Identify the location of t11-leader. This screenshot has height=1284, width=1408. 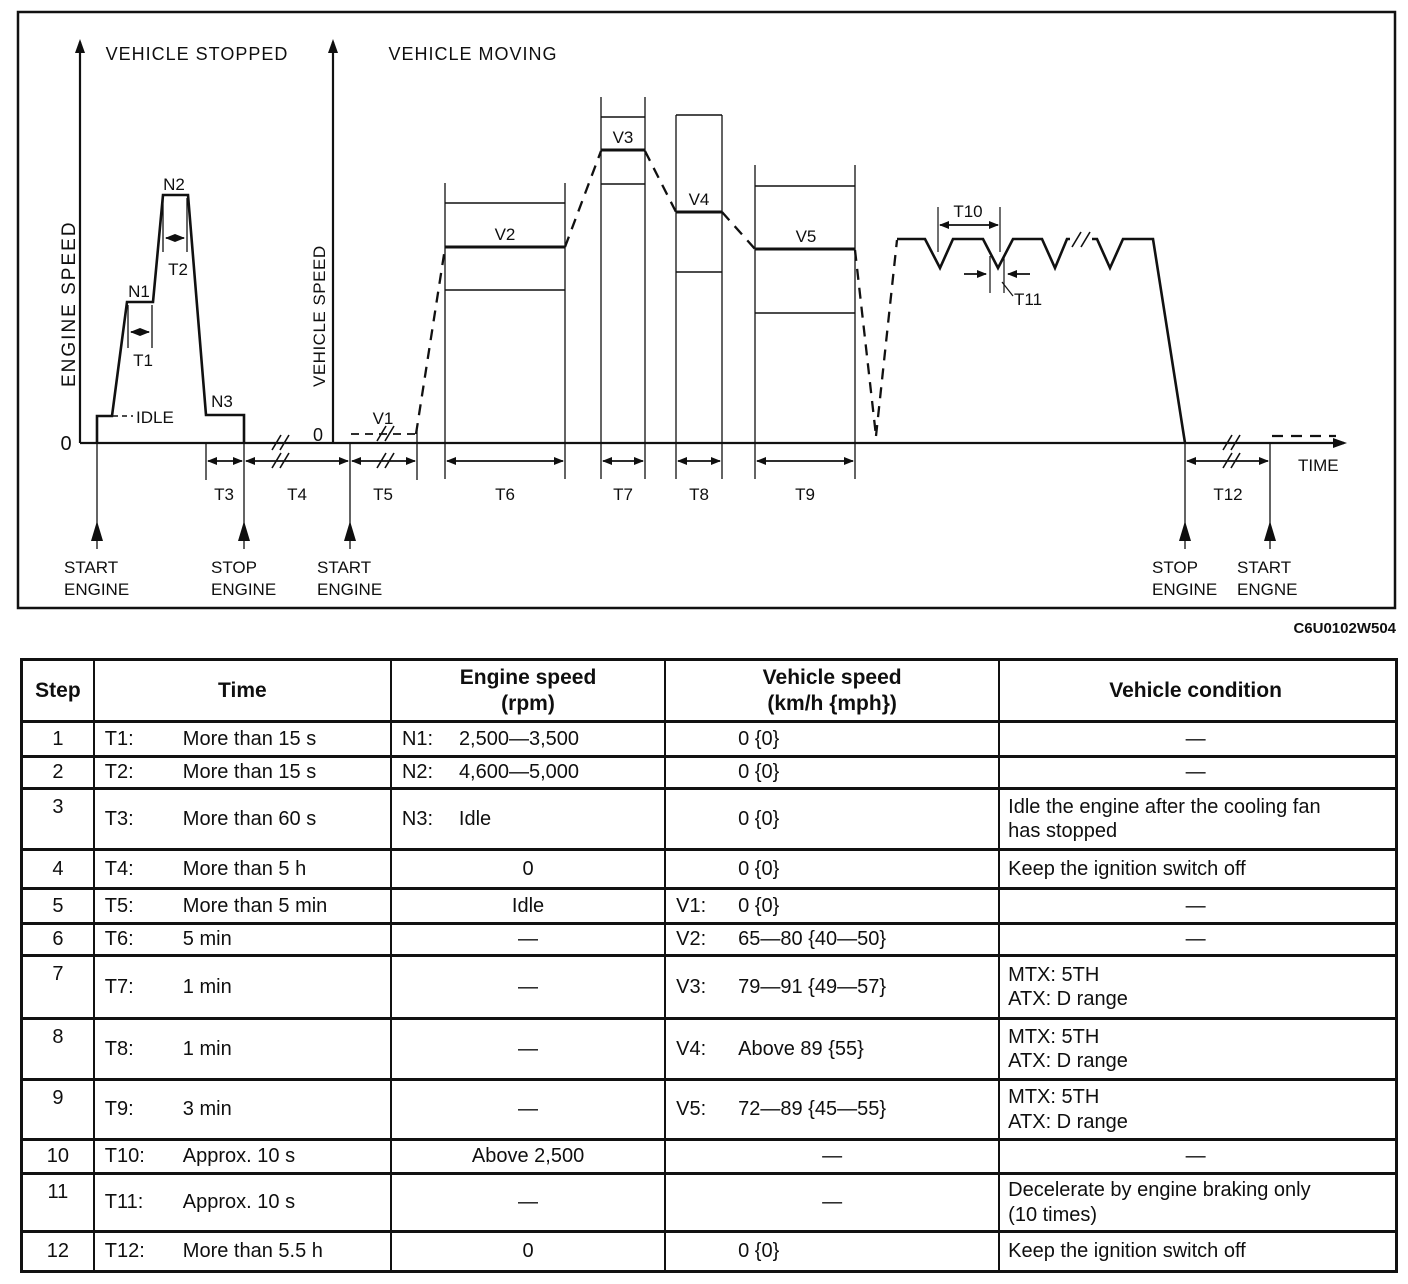
(1007, 289).